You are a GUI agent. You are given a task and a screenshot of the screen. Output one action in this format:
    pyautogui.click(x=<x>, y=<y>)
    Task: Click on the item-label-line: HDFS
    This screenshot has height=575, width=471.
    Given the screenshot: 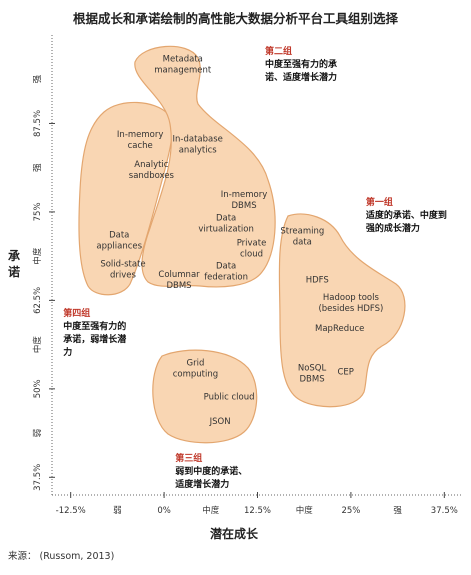 What is the action you would take?
    pyautogui.click(x=317, y=281)
    